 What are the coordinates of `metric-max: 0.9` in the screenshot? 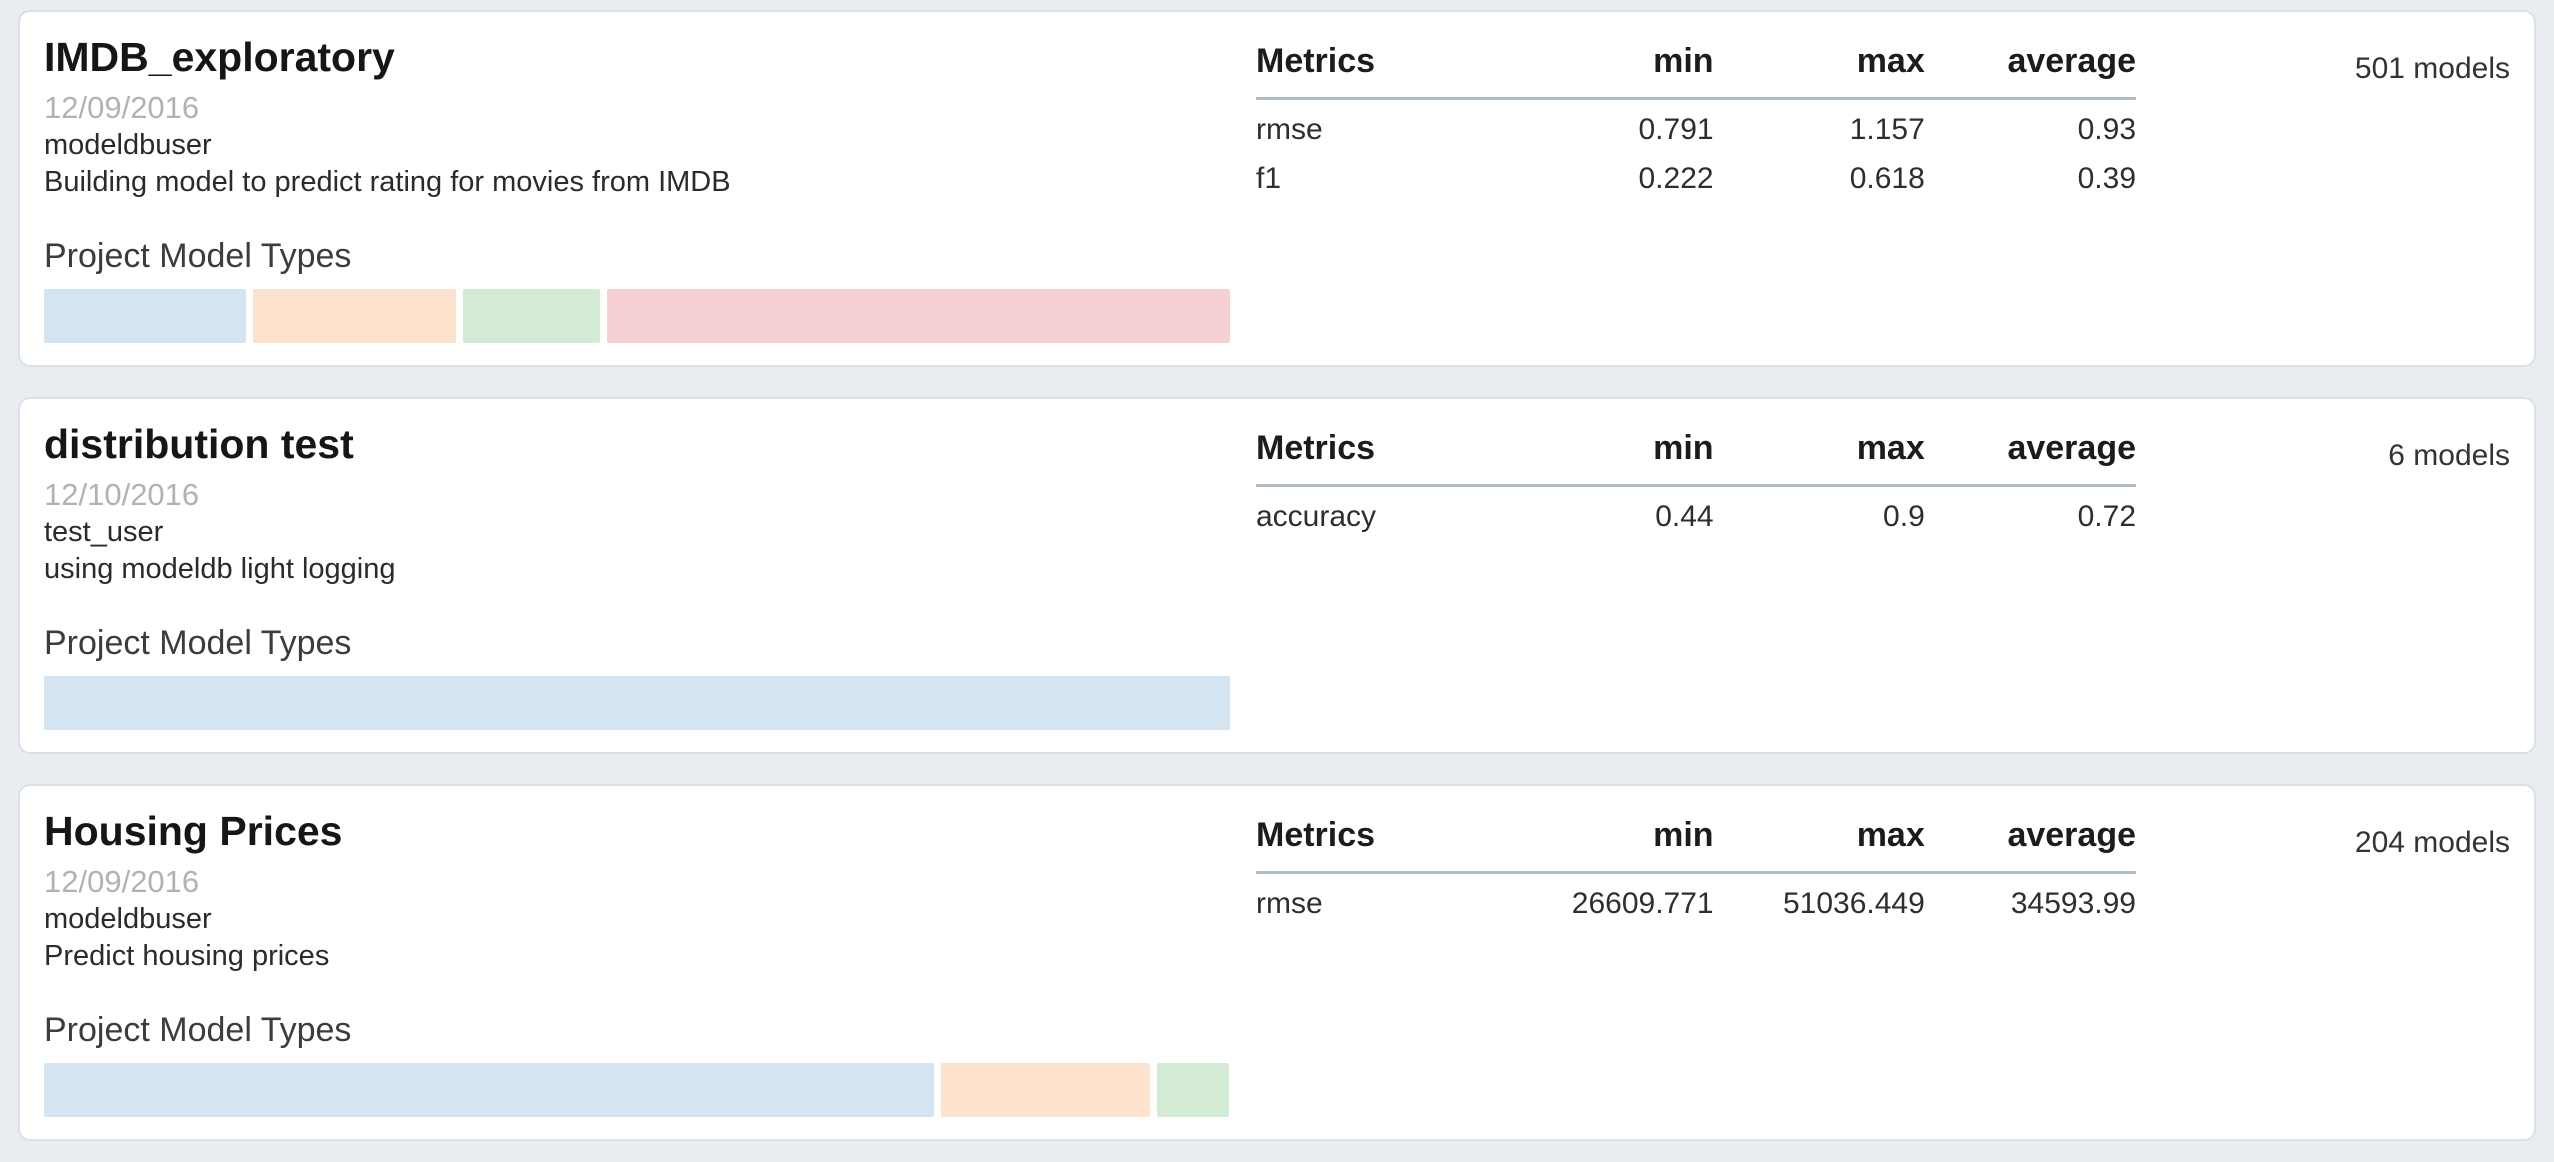 It's located at (1904, 516).